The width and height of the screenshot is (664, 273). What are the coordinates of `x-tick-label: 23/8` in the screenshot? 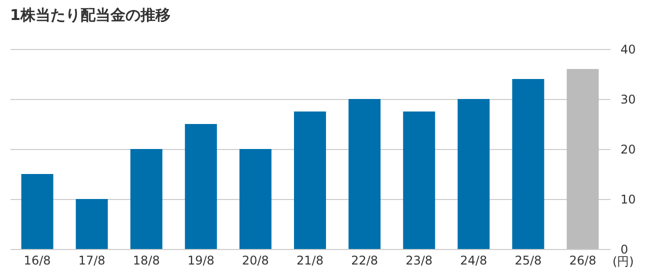 It's located at (419, 261).